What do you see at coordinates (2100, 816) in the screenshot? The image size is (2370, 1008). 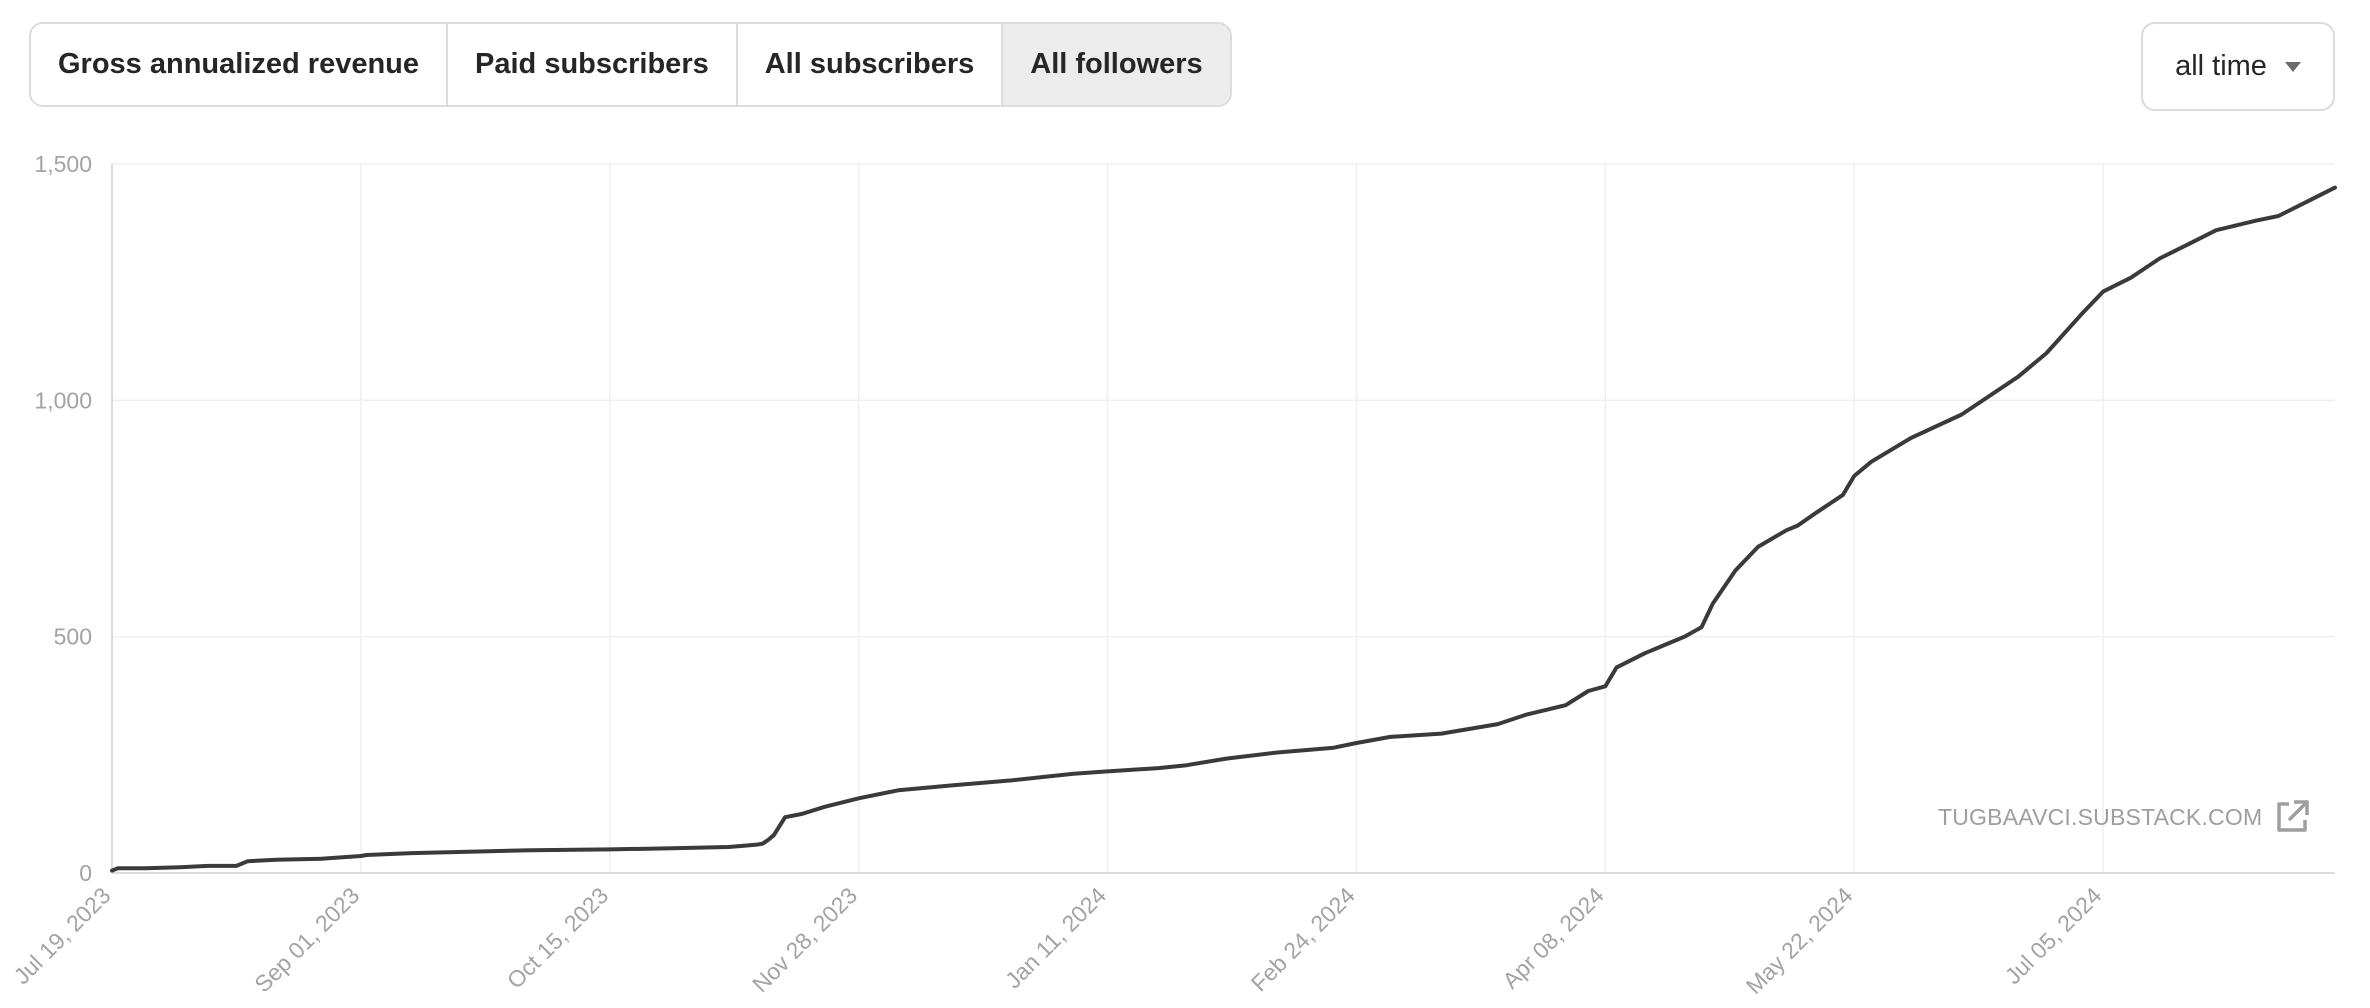 I see `watermark-text: TUGBAAVCI.SUBSTACK.COM` at bounding box center [2100, 816].